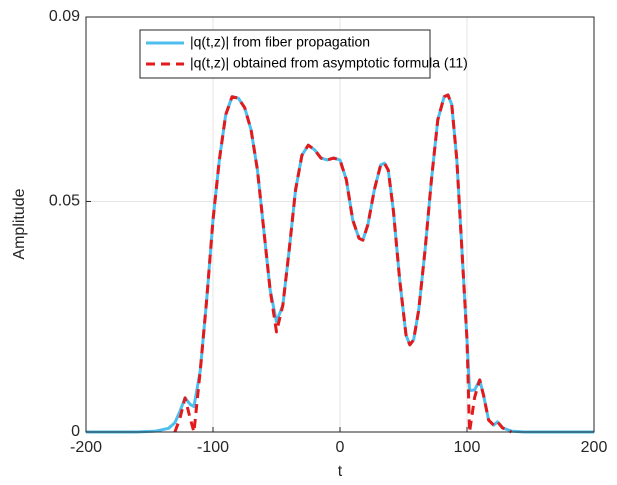  What do you see at coordinates (280, 42) in the screenshot?
I see `legend-label: |q(t,z)| from fiber propagation` at bounding box center [280, 42].